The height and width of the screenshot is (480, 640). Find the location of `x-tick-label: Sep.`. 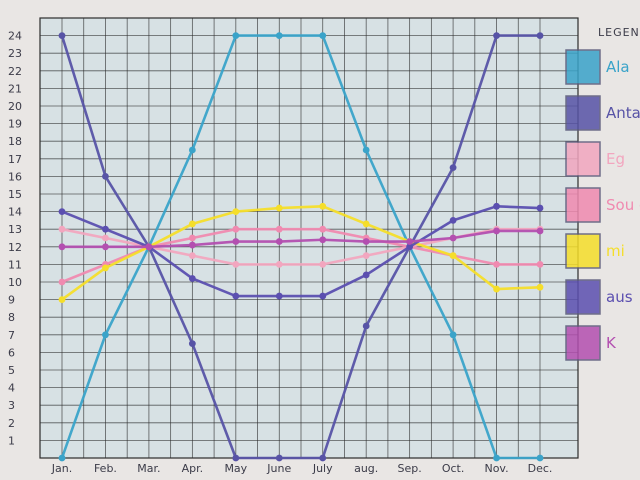

x-tick-label: Sep. is located at coordinates (410, 468).